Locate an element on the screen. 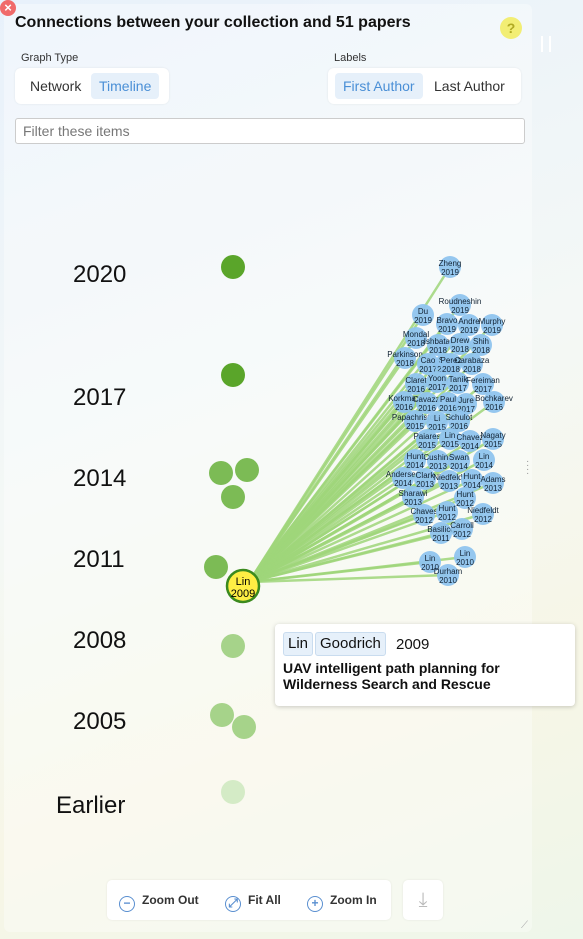 This screenshot has width=583, height=939. drag-handle-icon is located at coordinates (546, 44).